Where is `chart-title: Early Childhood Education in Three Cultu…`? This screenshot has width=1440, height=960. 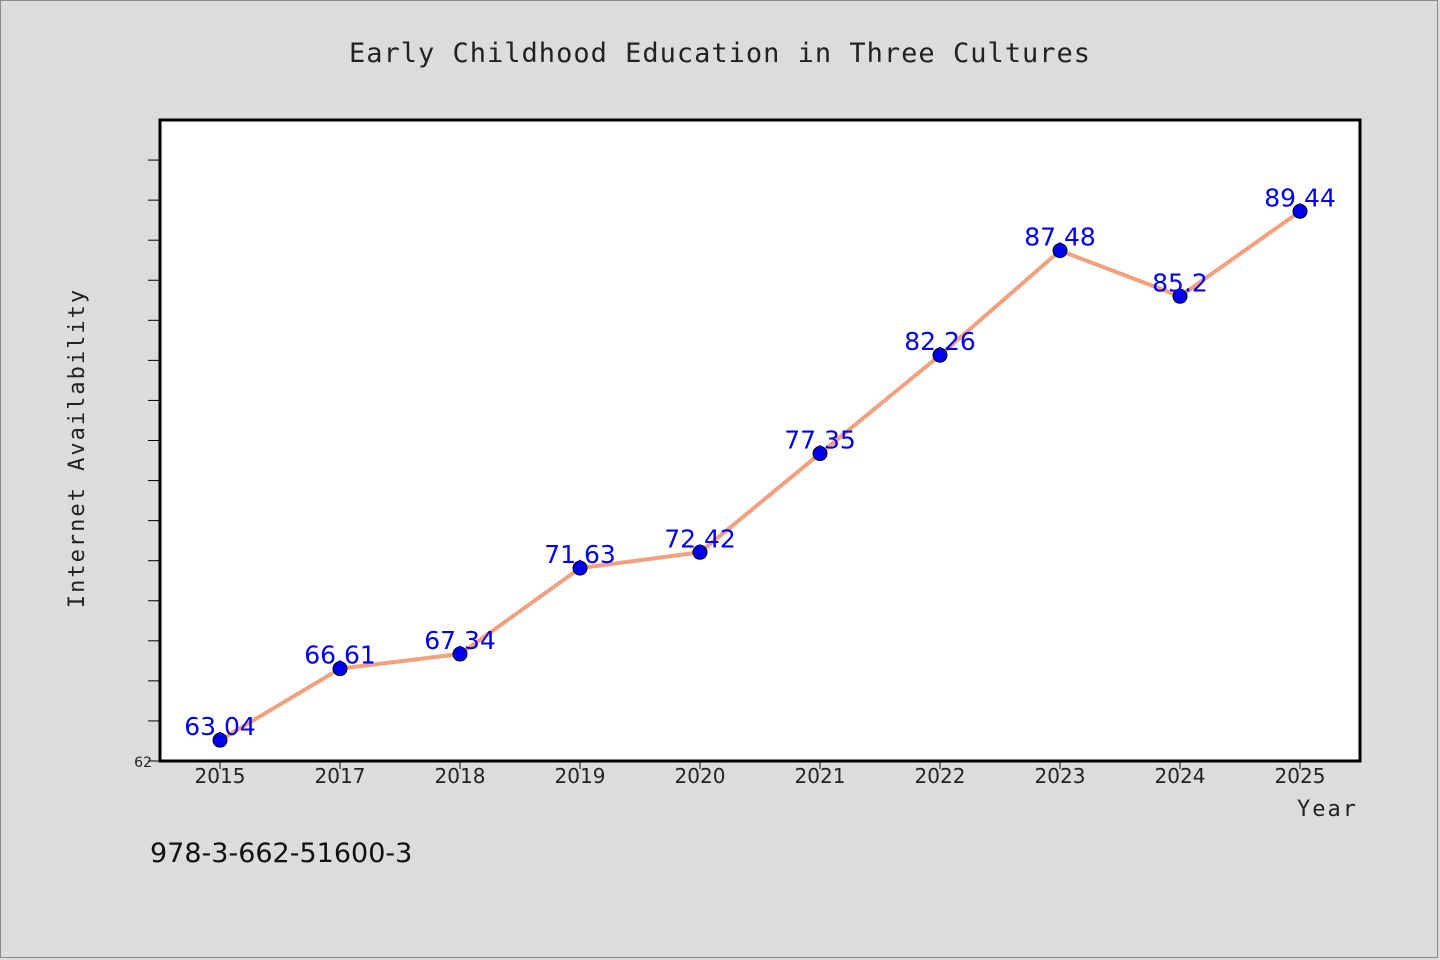 chart-title: Early Childhood Education in Three Cultu… is located at coordinates (720, 53).